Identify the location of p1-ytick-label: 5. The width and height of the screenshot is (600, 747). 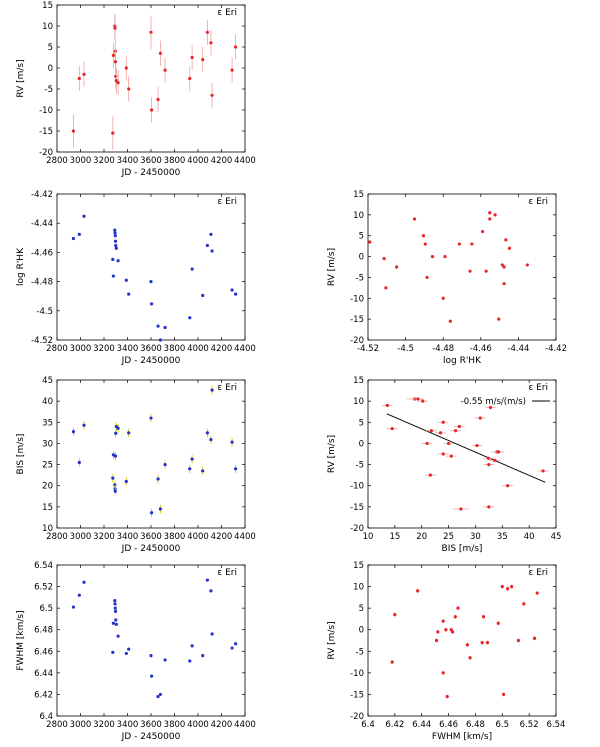
(50, 48).